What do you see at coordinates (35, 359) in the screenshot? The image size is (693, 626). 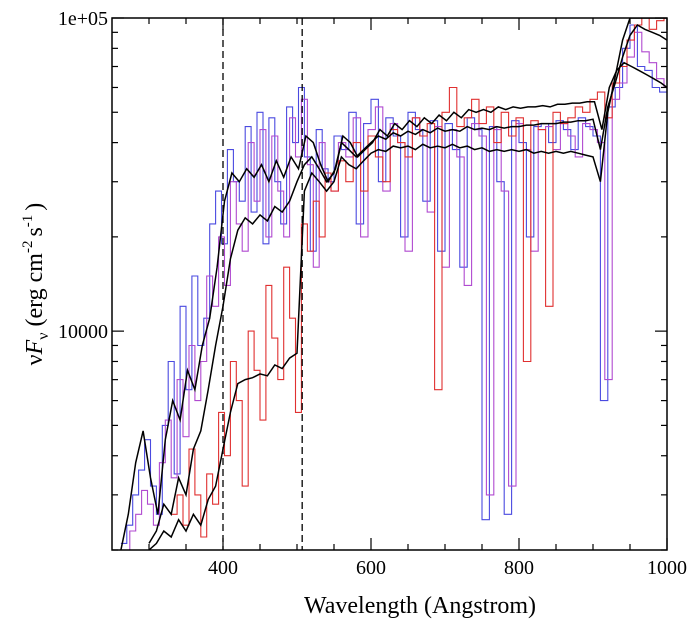 I see `y-axis-title-nu: ν` at bounding box center [35, 359].